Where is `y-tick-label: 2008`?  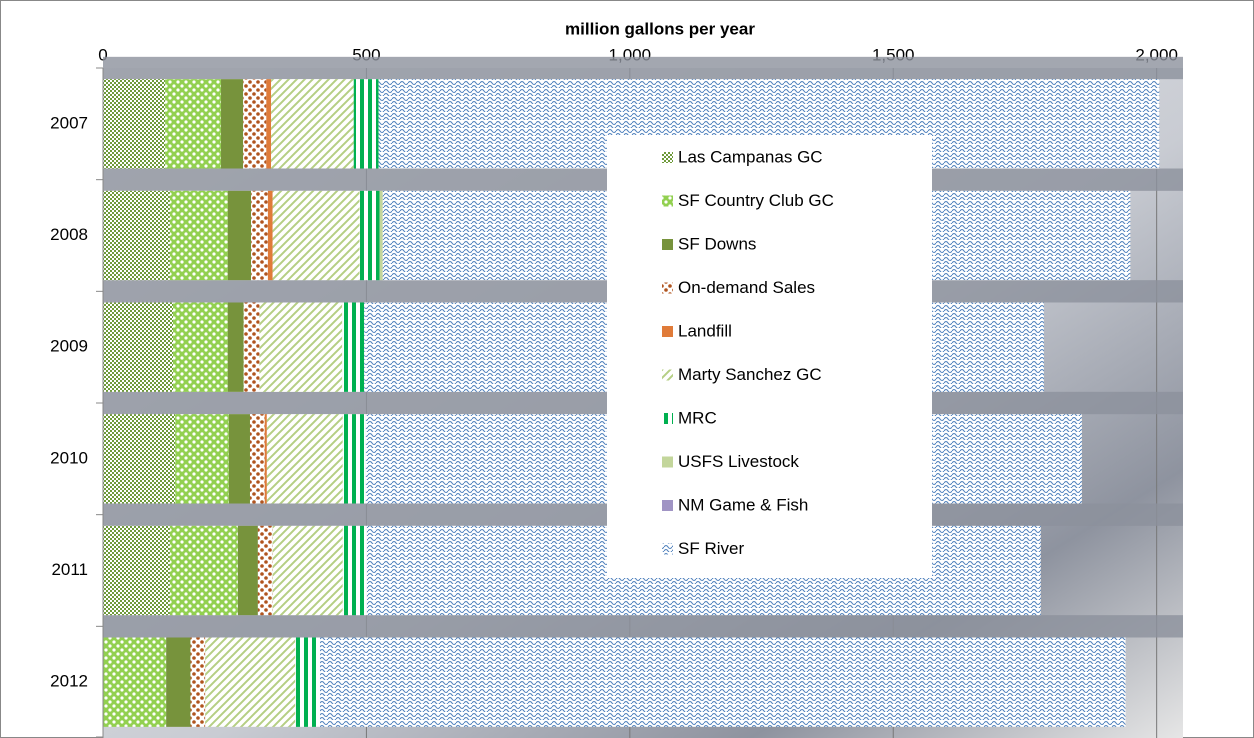 y-tick-label: 2008 is located at coordinates (69, 234).